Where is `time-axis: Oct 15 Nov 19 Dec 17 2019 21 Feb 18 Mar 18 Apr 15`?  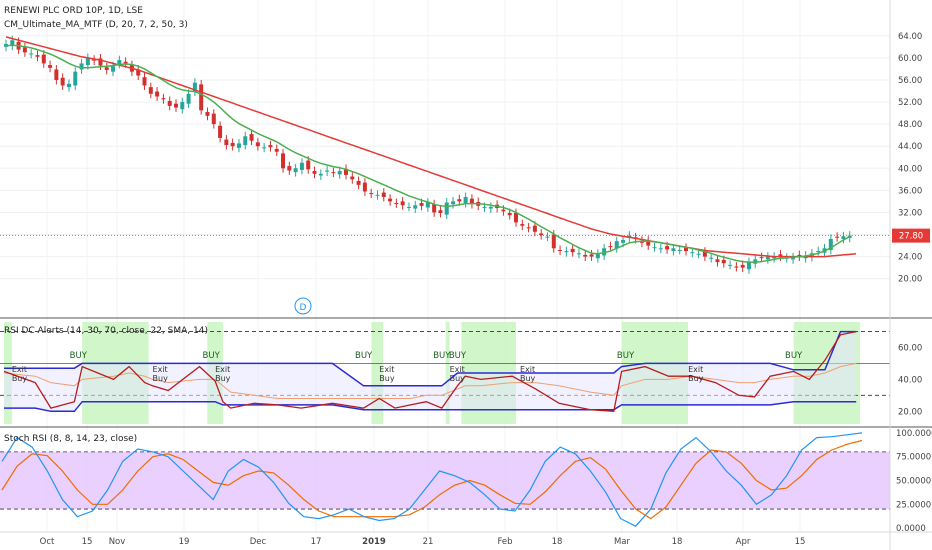 time-axis: Oct 15 Nov 19 Dec 17 2019 21 Feb 18 Mar 18 Apr 15 is located at coordinates (423, 542).